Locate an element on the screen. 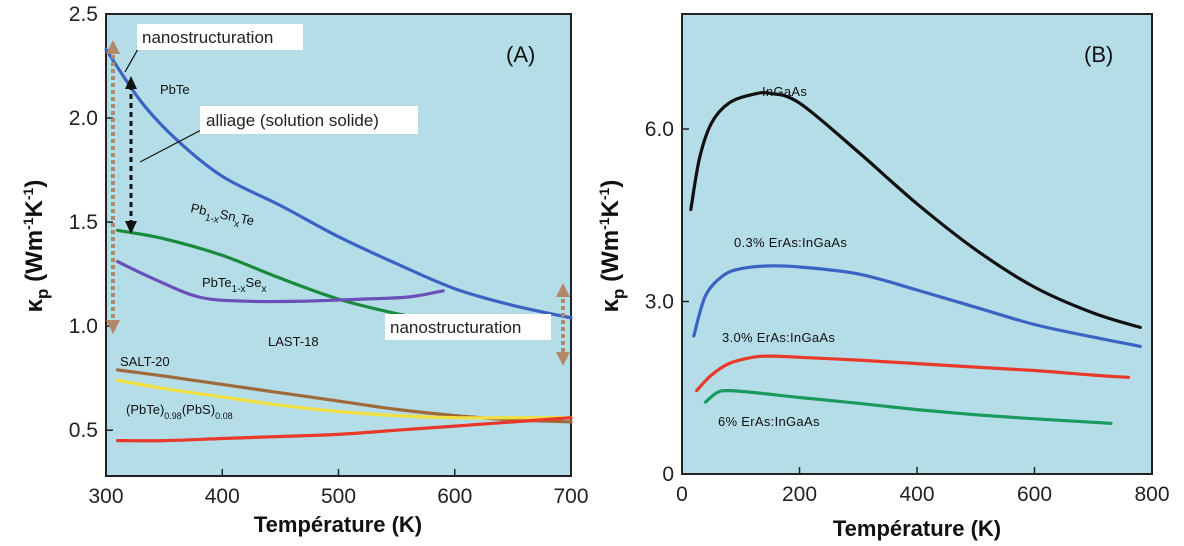 This screenshot has height=546, width=1184. panel-a-x-tick-label: 500 is located at coordinates (338, 496).